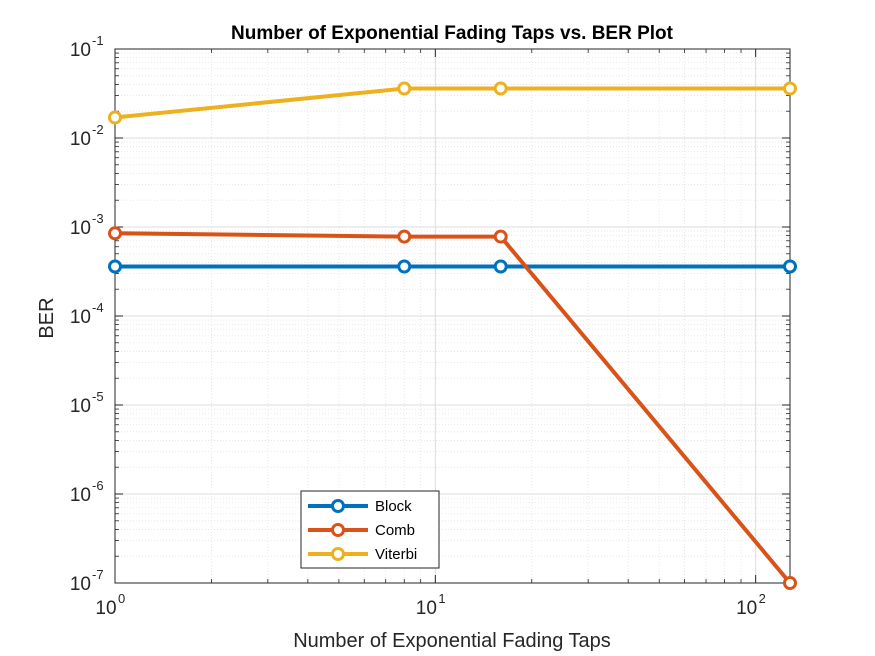  I want to click on y-tick-exponent: -2, so click(98, 129).